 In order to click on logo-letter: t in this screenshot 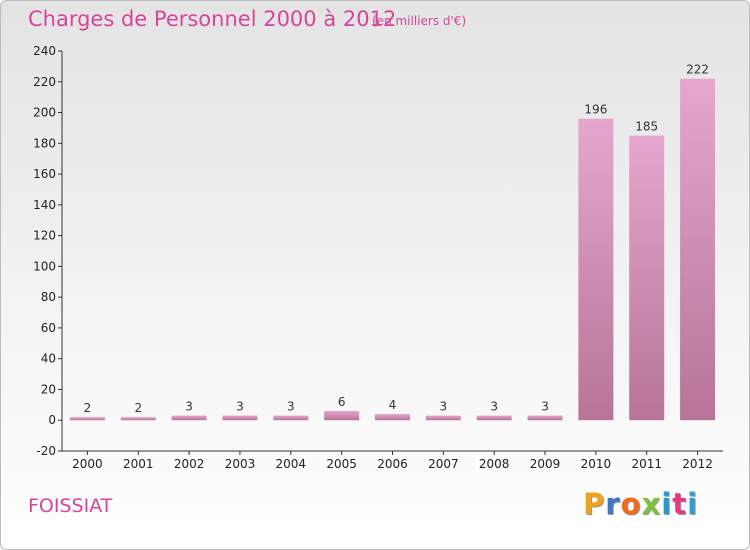, I will do `click(680, 504)`.